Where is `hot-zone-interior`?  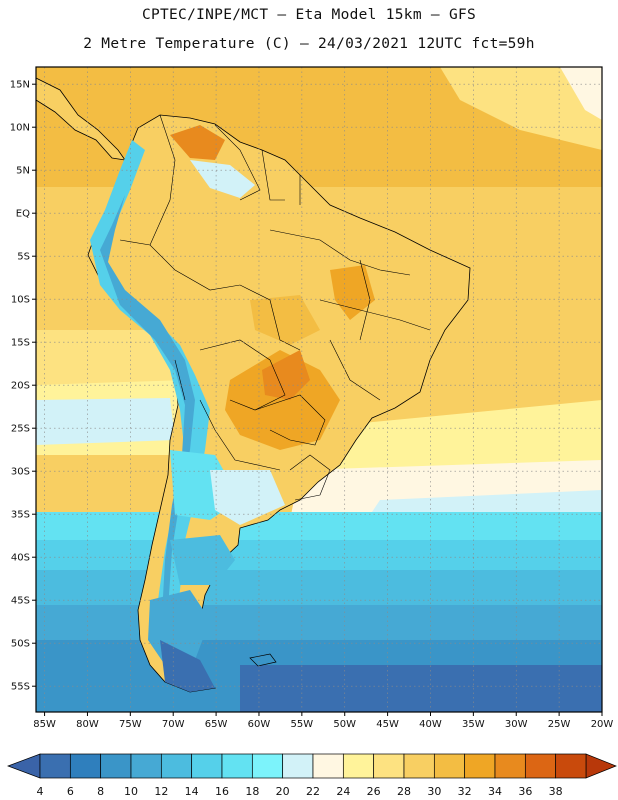 hot-zone-interior is located at coordinates (282, 400).